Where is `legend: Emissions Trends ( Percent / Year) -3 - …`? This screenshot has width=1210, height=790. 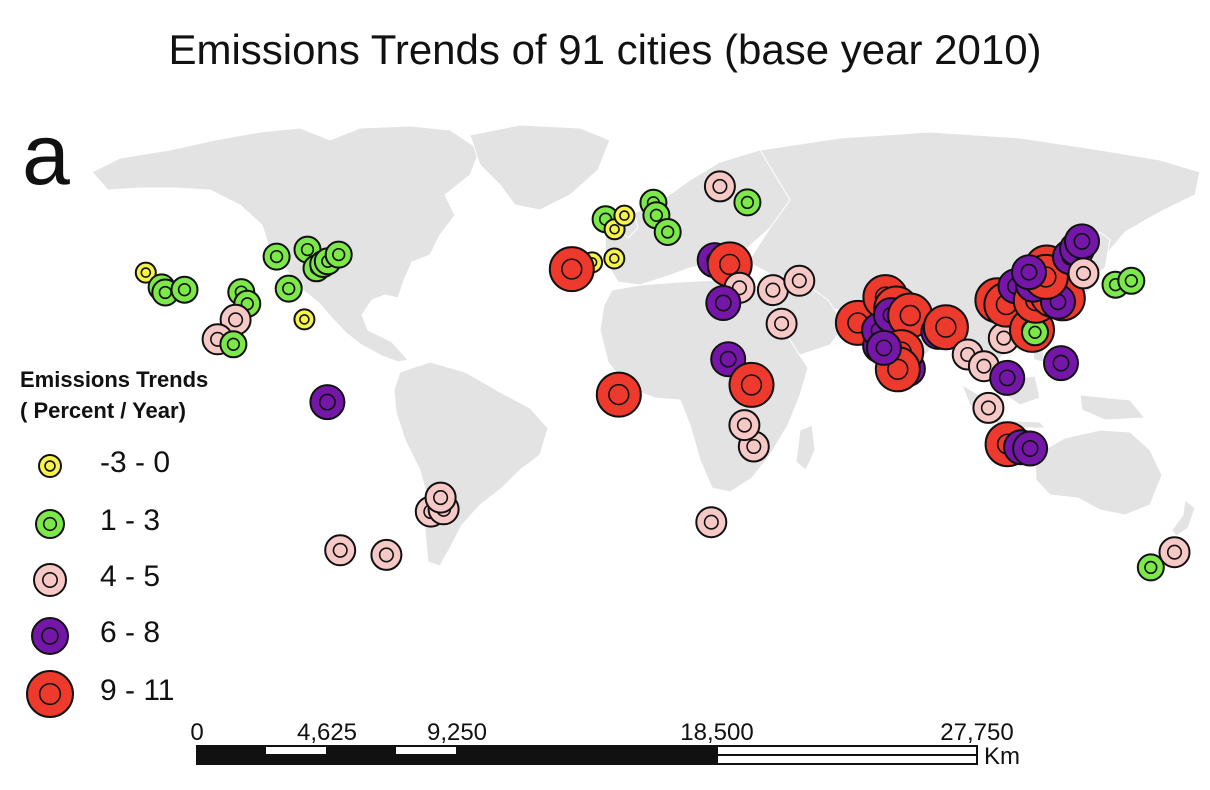
legend: Emissions Trends ( Percent / Year) -3 - … is located at coordinates (114, 541).